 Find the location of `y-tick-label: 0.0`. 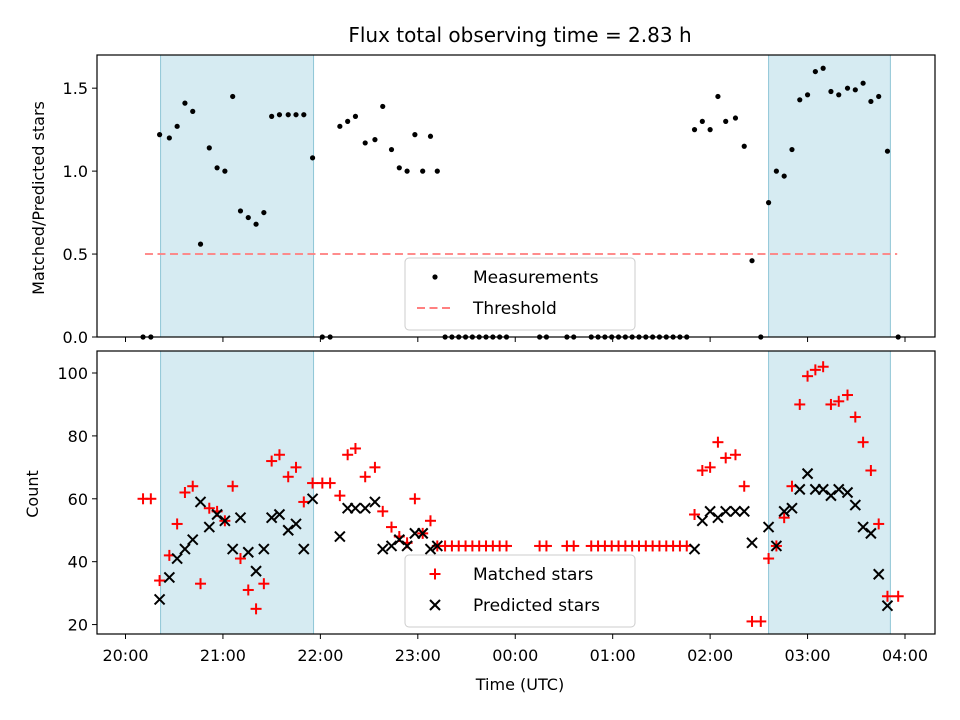

y-tick-label: 0.0 is located at coordinates (75, 337).